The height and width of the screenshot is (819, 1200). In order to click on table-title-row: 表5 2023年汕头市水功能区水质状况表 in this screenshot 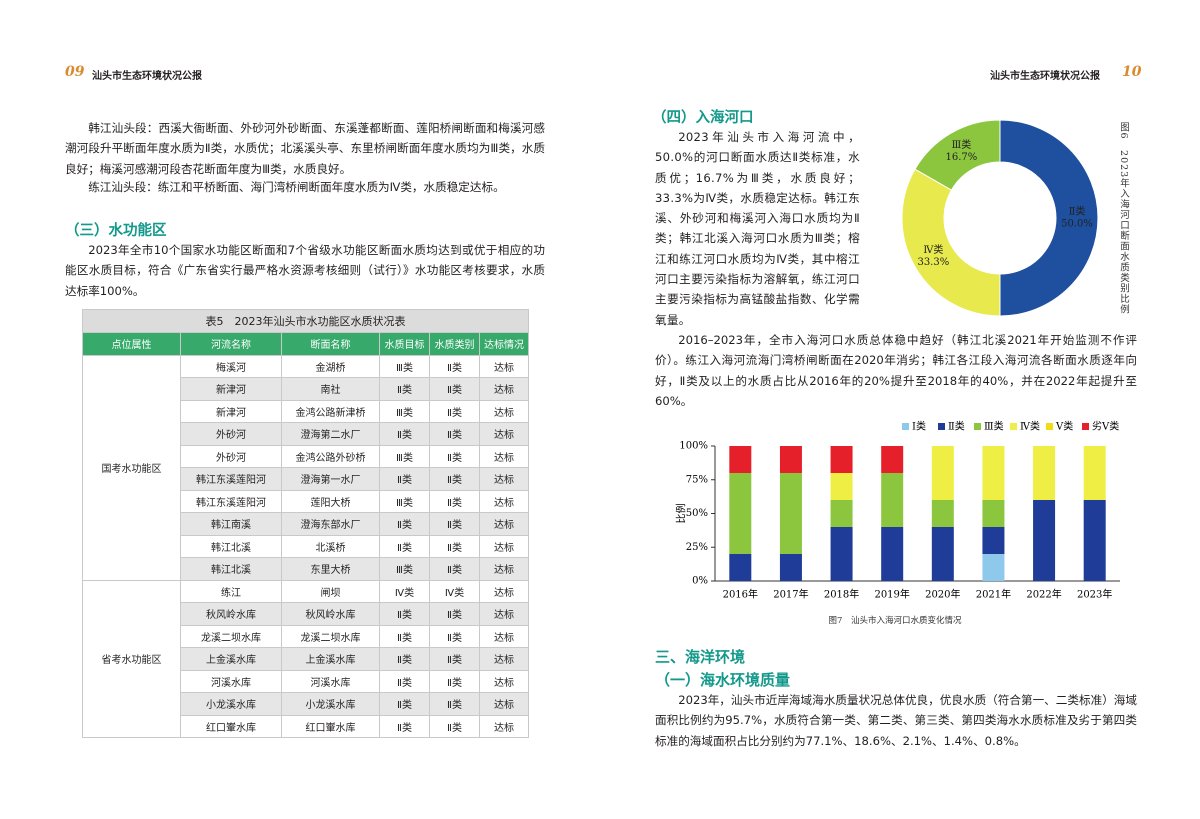, I will do `click(305, 321)`.